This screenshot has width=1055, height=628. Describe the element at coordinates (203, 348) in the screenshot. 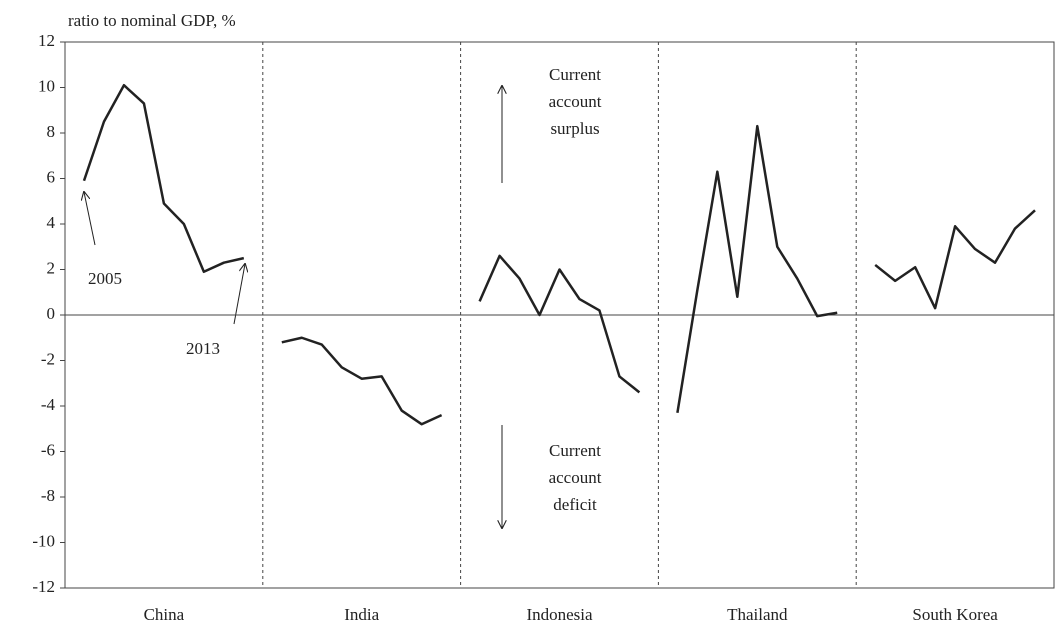

I see `annotation: 2013` at that location.